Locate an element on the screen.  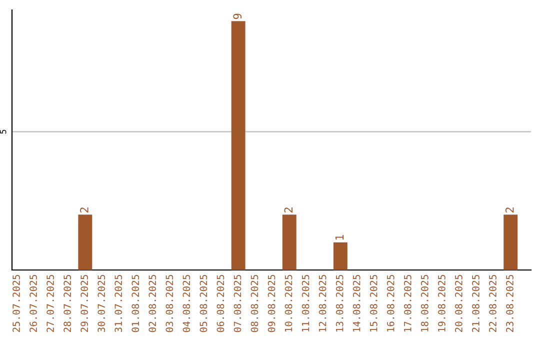
x-tick-label: 07.08.2025 is located at coordinates (238, 303).